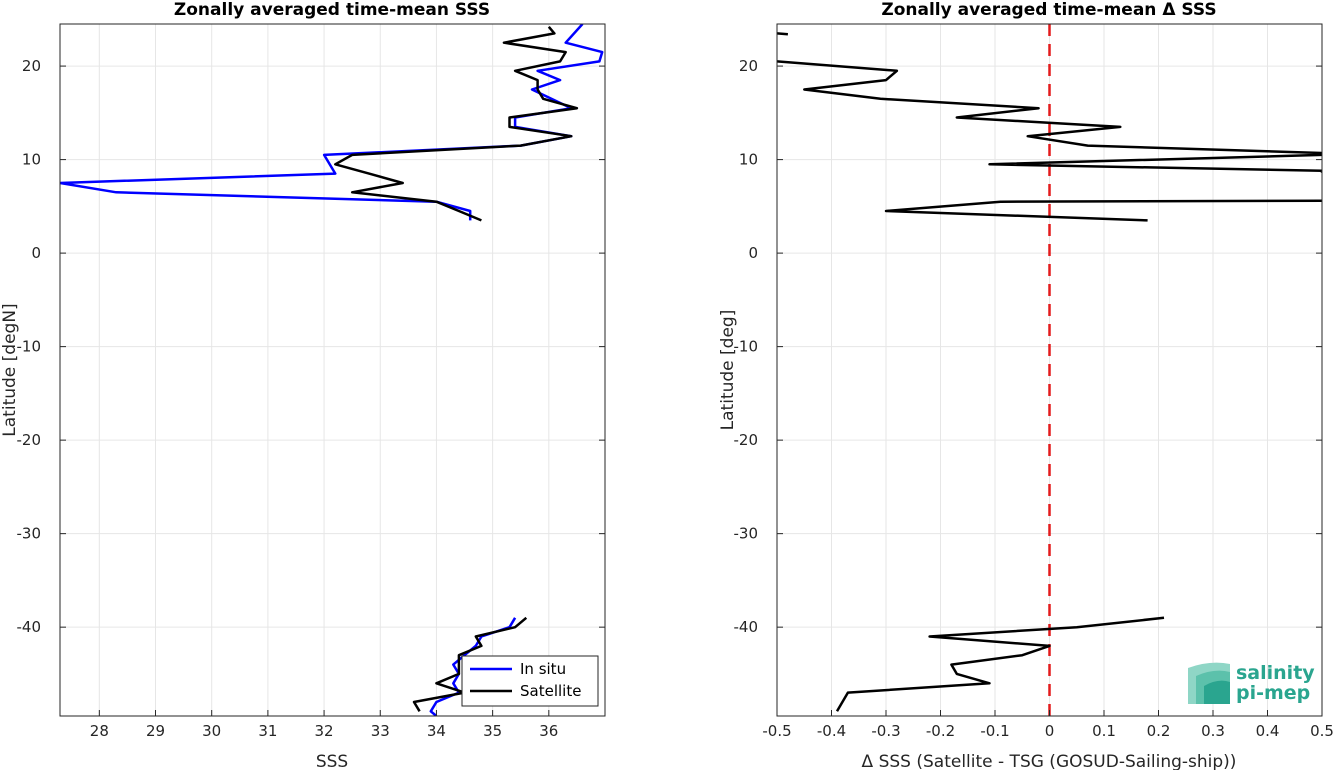  I want to click on delta-y-axis-label: Latitude [deg], so click(728, 370).